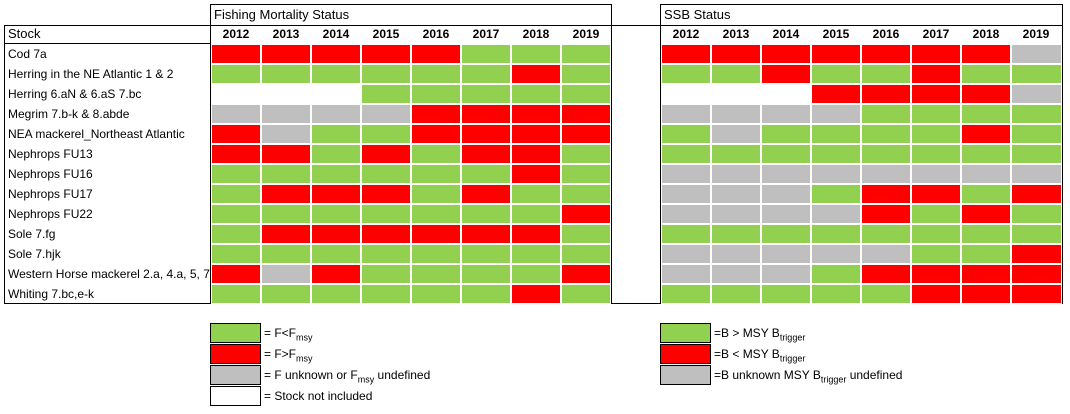 This screenshot has height=414, width=1070. What do you see at coordinates (236, 34) in the screenshot?
I see `fishing-year-2012: 2012` at bounding box center [236, 34].